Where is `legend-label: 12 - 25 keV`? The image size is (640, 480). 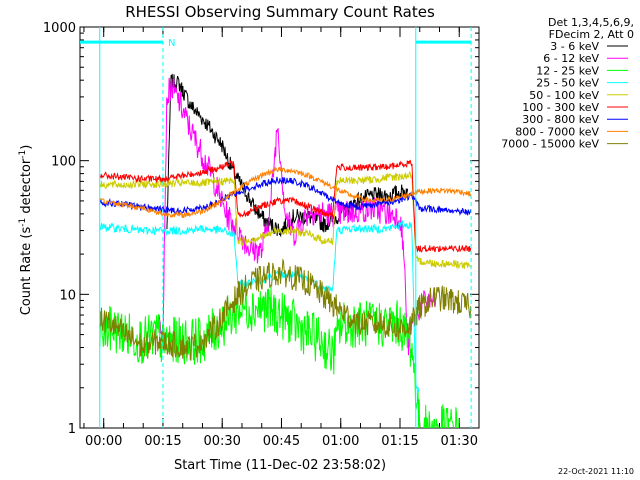 legend-label: 12 - 25 keV is located at coordinates (567, 70).